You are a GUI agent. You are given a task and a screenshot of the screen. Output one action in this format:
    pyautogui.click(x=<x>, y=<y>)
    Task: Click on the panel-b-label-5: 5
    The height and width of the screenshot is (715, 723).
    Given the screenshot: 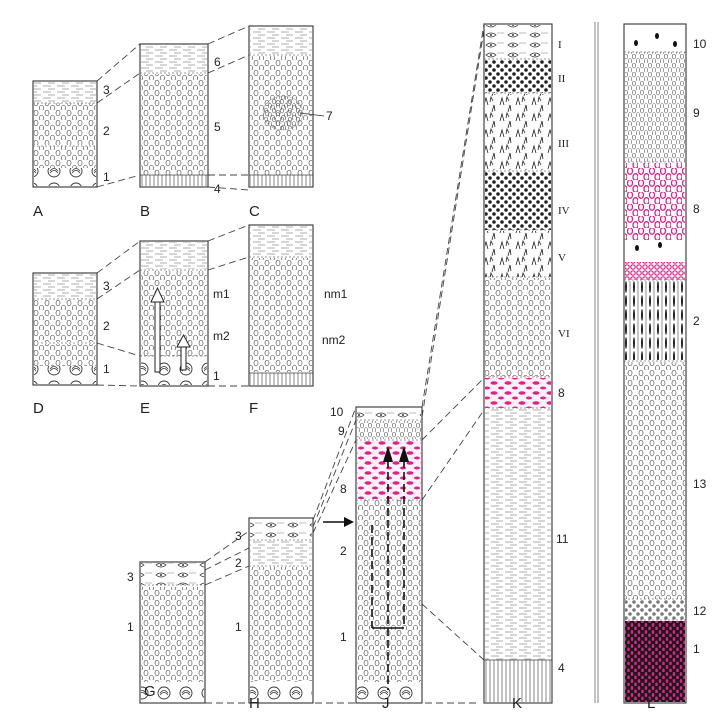 What is the action you would take?
    pyautogui.click(x=217, y=127)
    